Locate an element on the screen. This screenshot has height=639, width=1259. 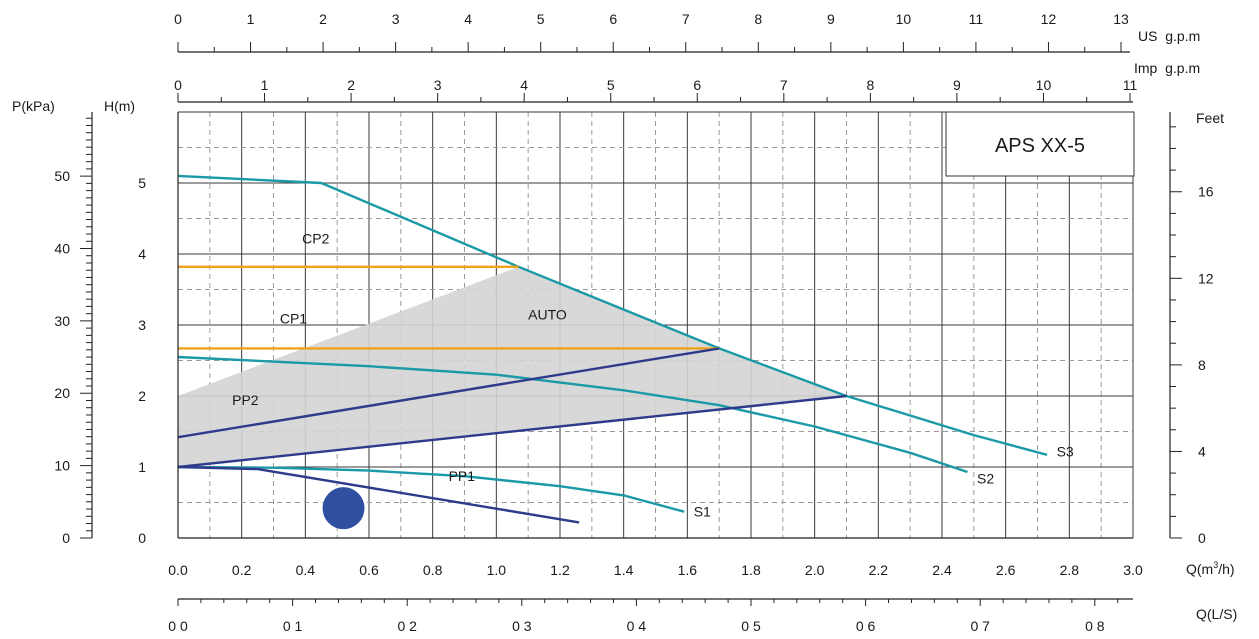
x-tick-label-m3h: 1.8 is located at coordinates (751, 570).